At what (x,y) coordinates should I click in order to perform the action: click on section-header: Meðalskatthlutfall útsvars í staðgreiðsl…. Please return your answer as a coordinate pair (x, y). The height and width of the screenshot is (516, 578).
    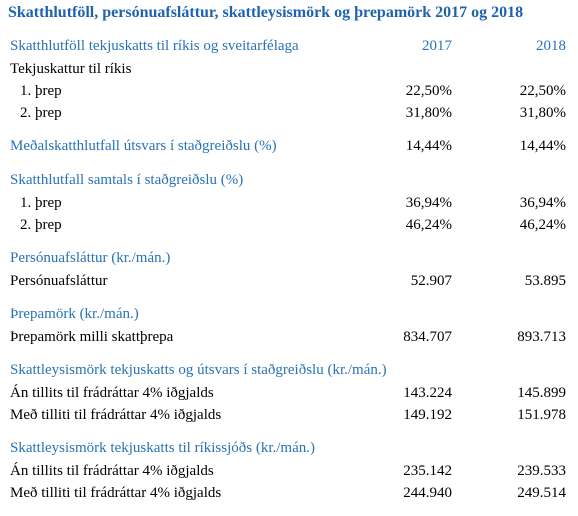
    Looking at the image, I should click on (143, 146).